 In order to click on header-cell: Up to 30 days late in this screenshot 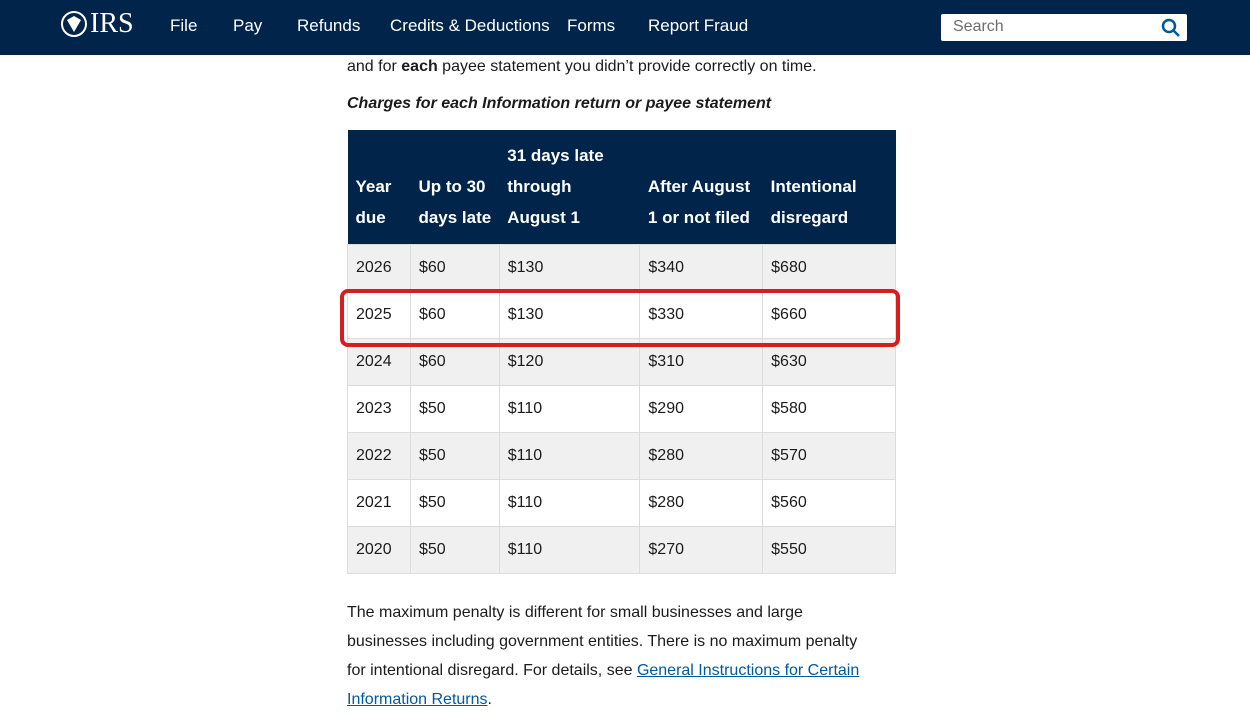, I will do `click(455, 187)`.